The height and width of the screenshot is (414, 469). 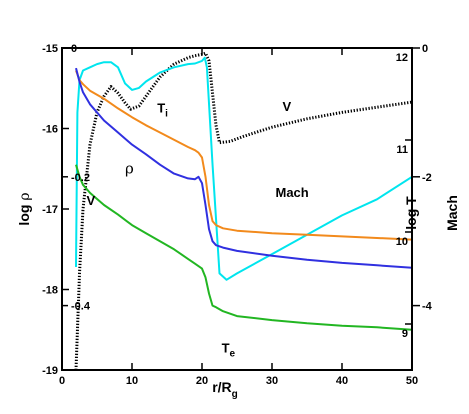 What do you see at coordinates (235, 394) in the screenshot?
I see `x-axis-title-sub: g` at bounding box center [235, 394].